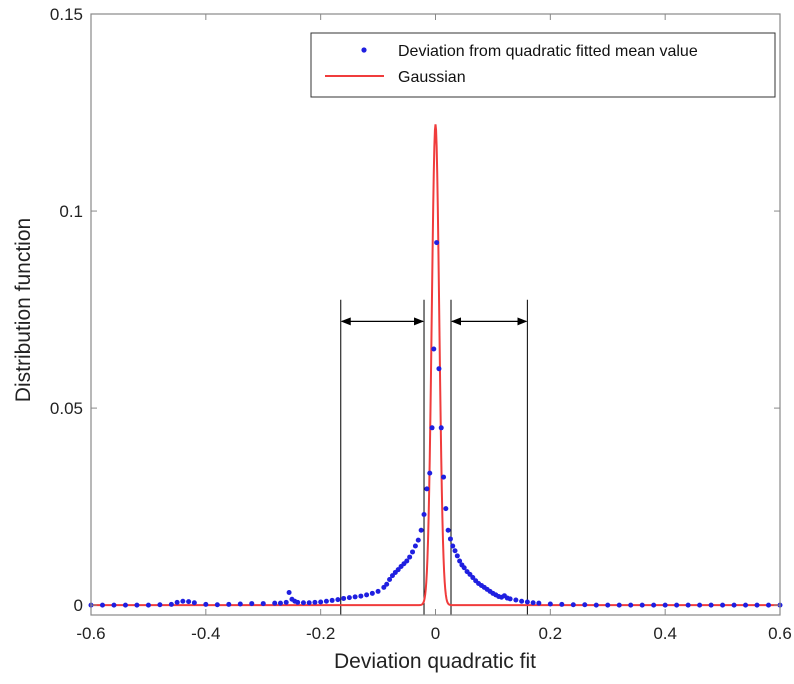  Describe the element at coordinates (665, 633) in the screenshot. I see `x-tick-label: 0.4` at that location.